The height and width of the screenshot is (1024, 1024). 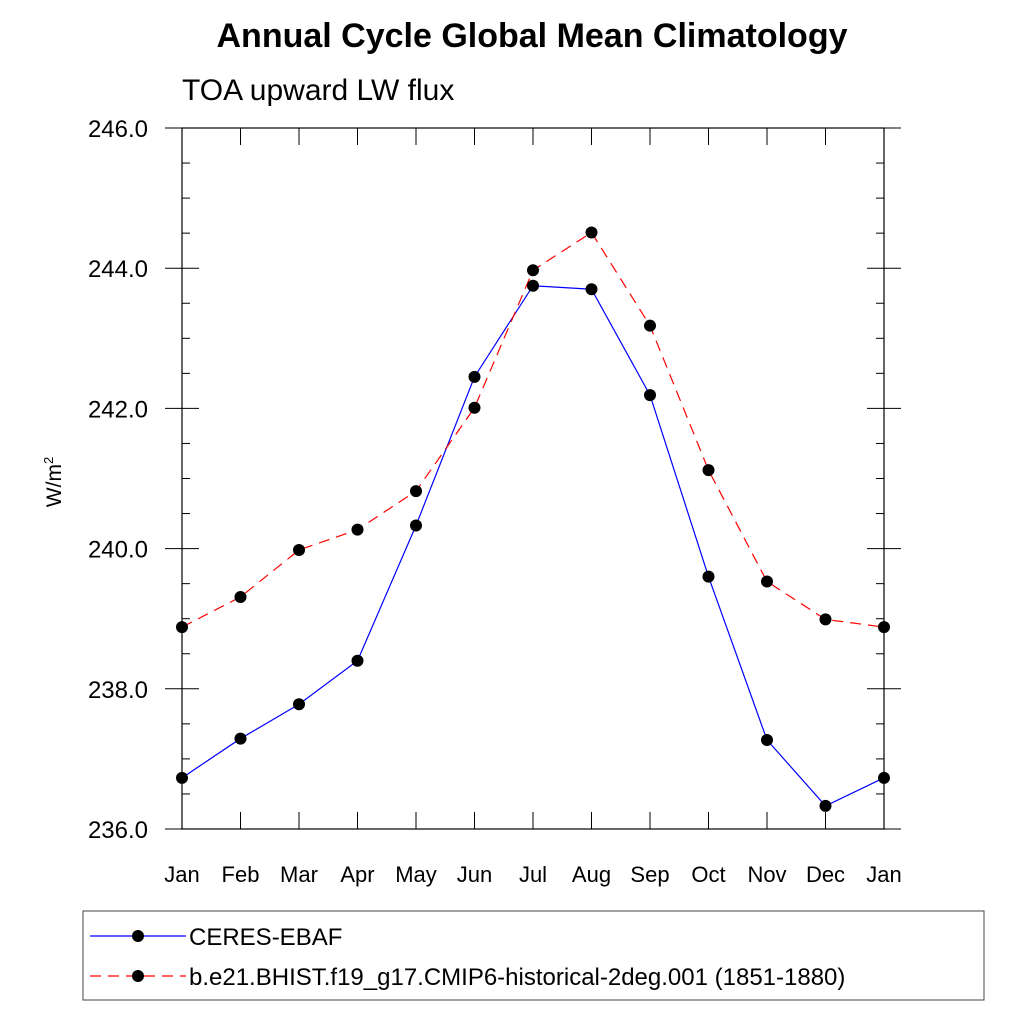 I want to click on x-tick-label: Aug, so click(x=591, y=874).